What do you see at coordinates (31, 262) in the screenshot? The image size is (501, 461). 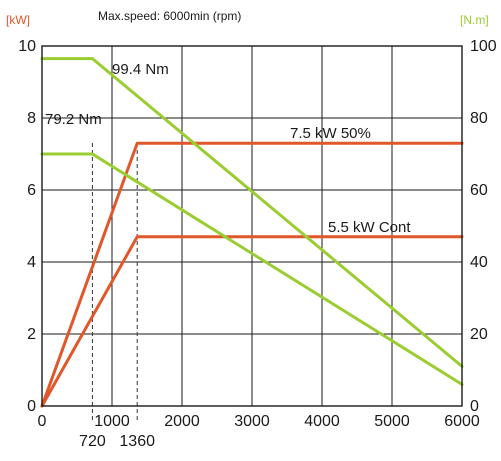 I see `y-left-tick-label-4: 4` at bounding box center [31, 262].